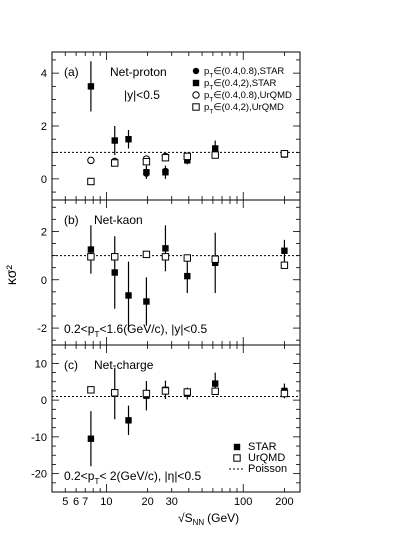 The width and height of the screenshot is (415, 537). Describe the element at coordinates (199, 522) in the screenshot. I see `x-axis-label-sub: NN` at that location.